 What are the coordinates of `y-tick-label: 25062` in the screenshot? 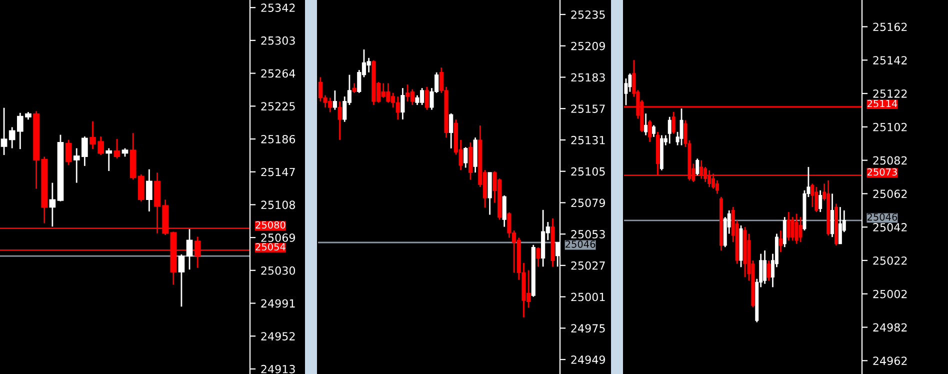 It's located at (890, 194).